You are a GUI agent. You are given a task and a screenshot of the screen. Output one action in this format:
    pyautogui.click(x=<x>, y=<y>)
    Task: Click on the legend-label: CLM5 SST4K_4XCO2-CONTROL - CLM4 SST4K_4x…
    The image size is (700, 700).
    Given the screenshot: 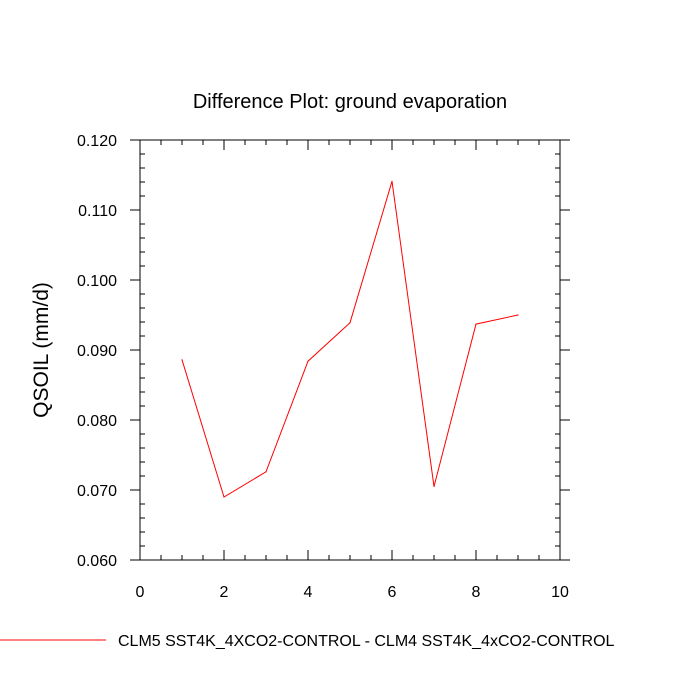 What is the action you would take?
    pyautogui.click(x=366, y=641)
    